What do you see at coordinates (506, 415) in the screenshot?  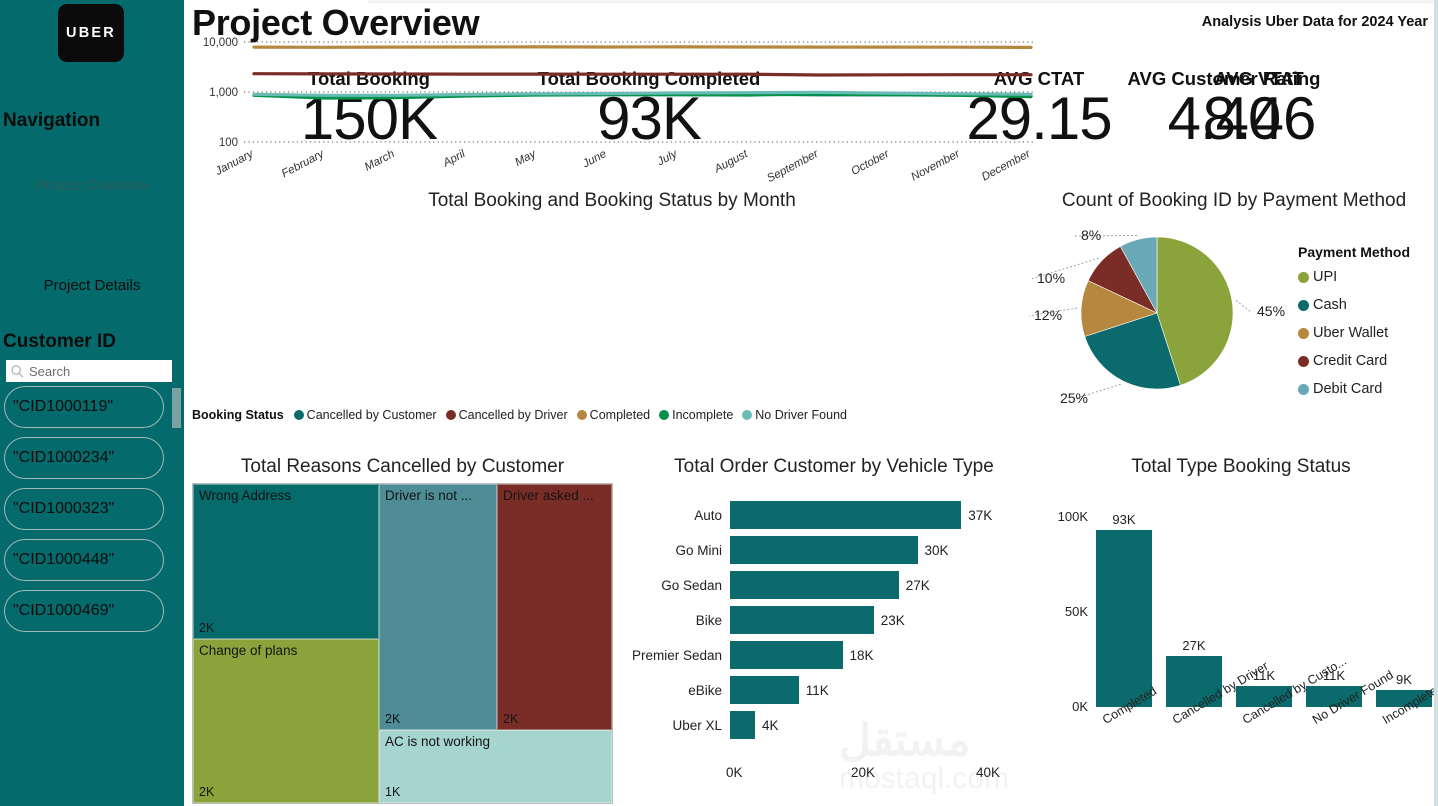 I see `legend-item: Cancelled by Driver` at bounding box center [506, 415].